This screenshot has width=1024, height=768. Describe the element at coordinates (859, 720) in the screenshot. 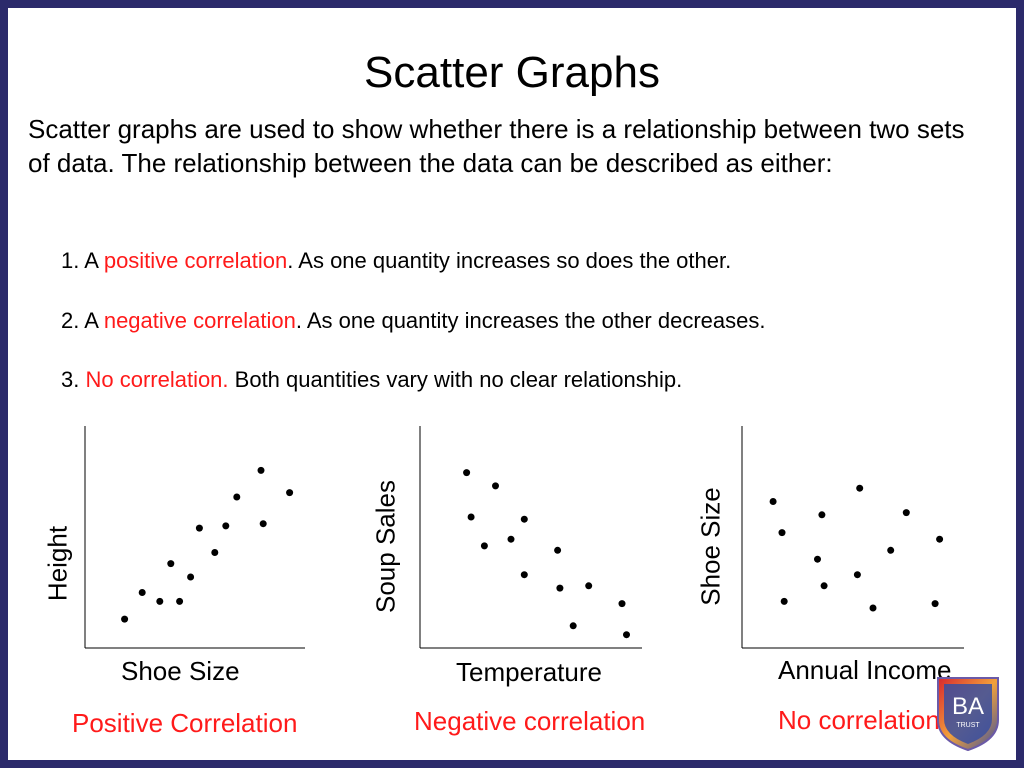

I see `chart-3-caption: No correlation` at that location.